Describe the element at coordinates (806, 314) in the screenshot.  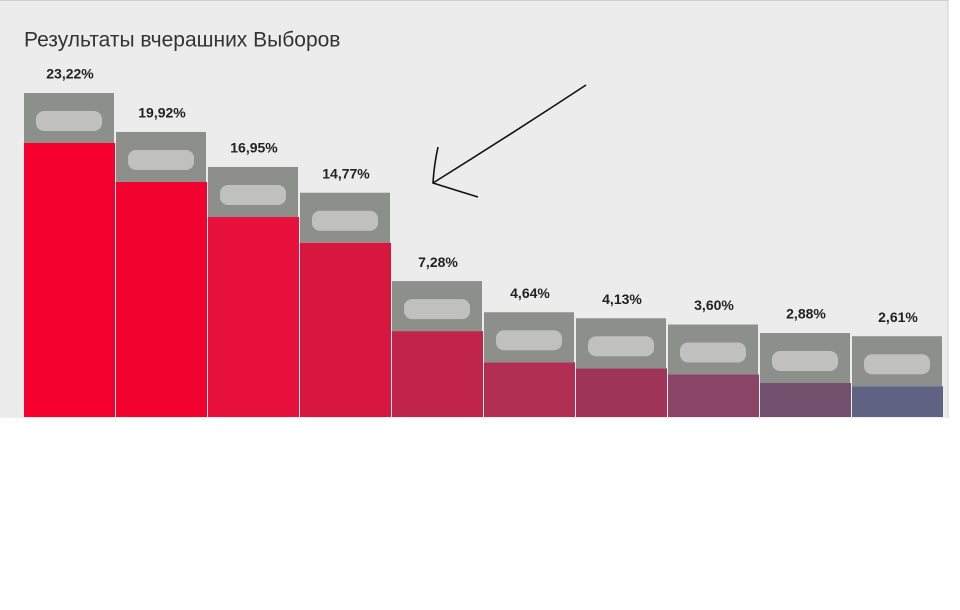
I see `value-label: 2,88%` at that location.